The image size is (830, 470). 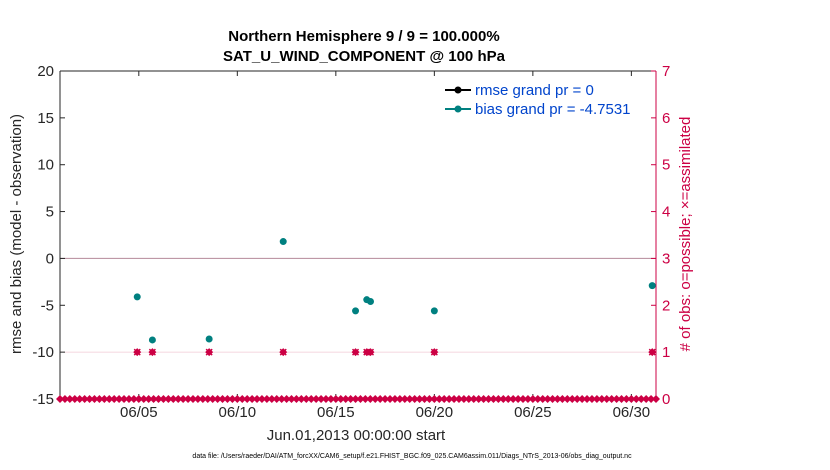 I want to click on y-tick-label: 5, so click(x=50, y=212).